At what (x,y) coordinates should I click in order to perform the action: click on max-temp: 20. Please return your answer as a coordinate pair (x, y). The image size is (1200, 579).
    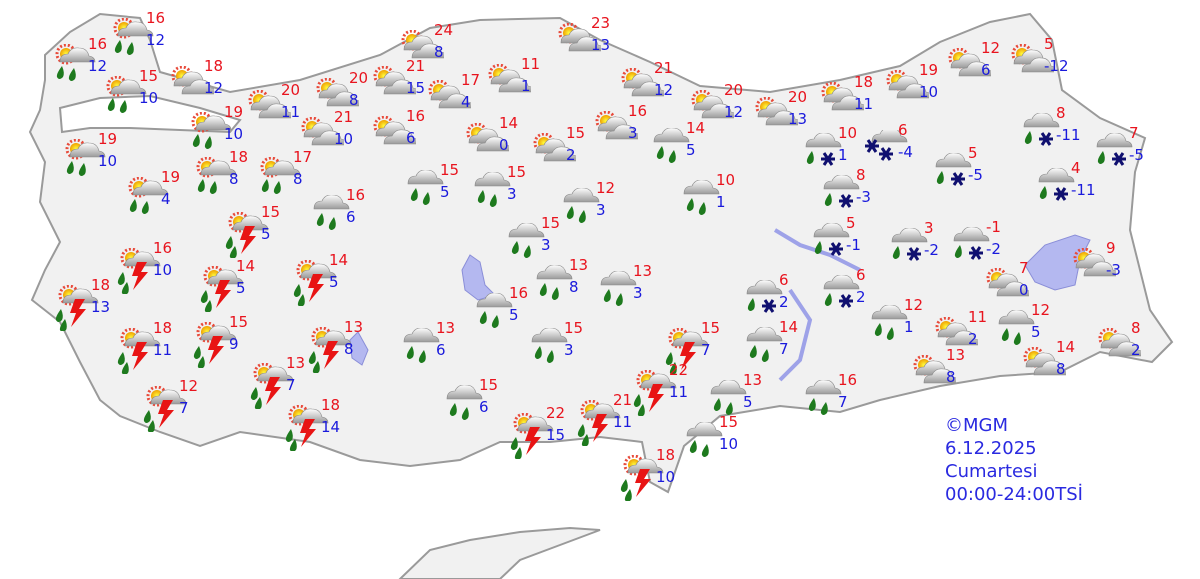
    Looking at the image, I should click on (291, 90).